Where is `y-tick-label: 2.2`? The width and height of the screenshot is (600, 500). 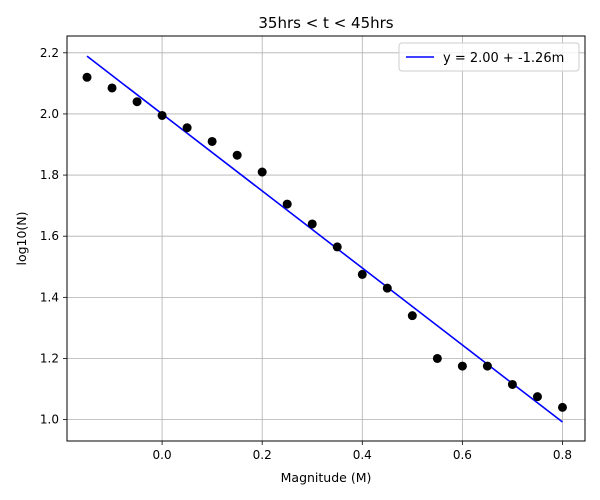 y-tick-label: 2.2 is located at coordinates (49, 53).